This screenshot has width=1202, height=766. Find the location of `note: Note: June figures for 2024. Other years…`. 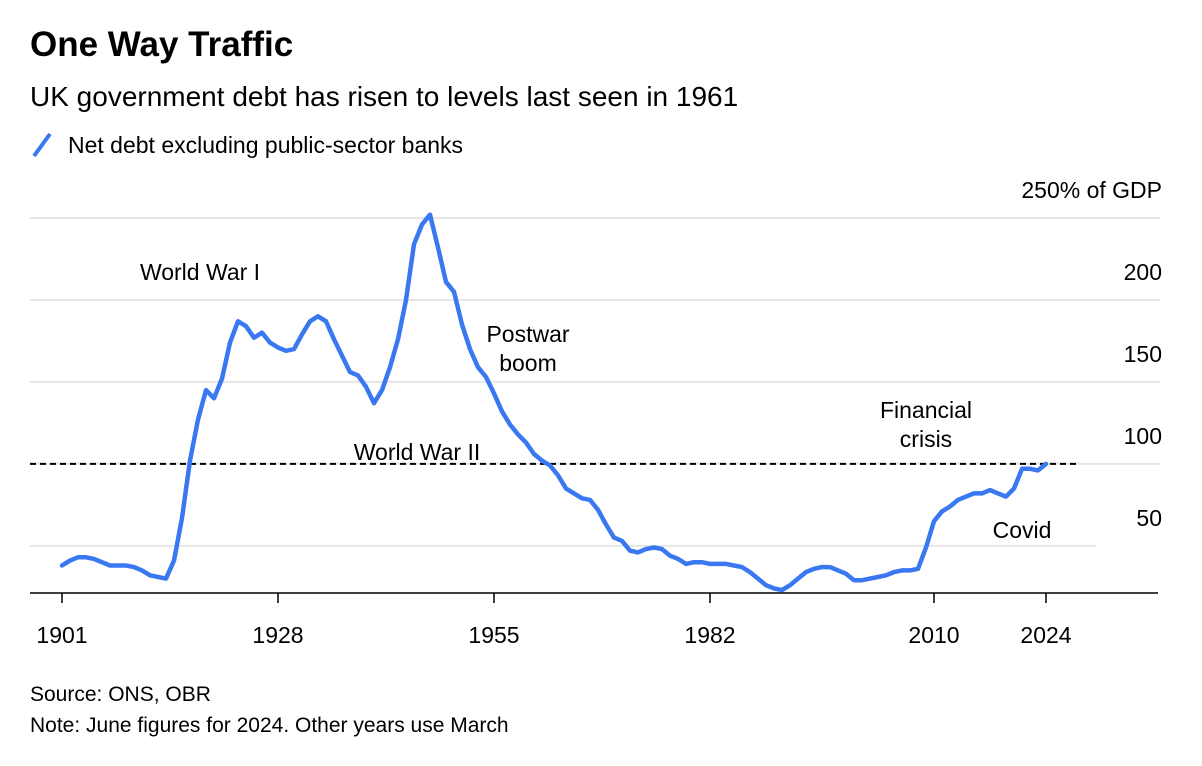

note: Note: June figures for 2024. Other years… is located at coordinates (269, 725).